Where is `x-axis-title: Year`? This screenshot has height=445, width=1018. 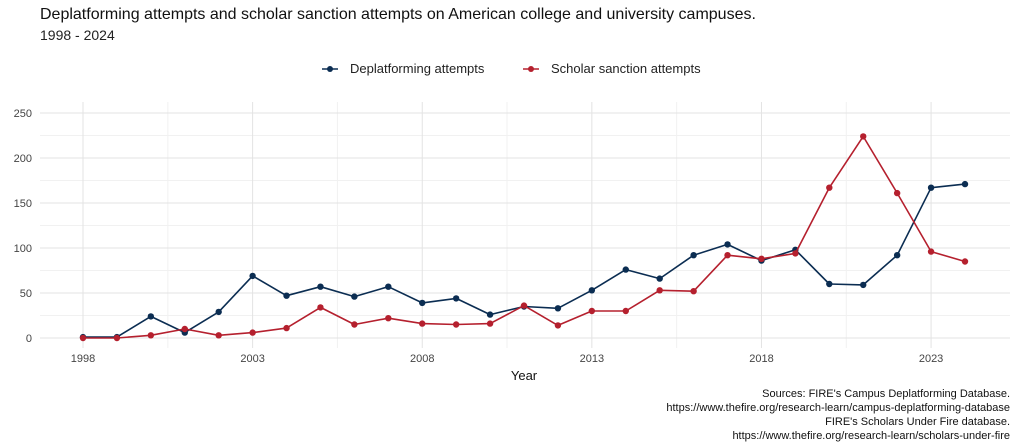
x-axis-title: Year is located at coordinates (524, 375).